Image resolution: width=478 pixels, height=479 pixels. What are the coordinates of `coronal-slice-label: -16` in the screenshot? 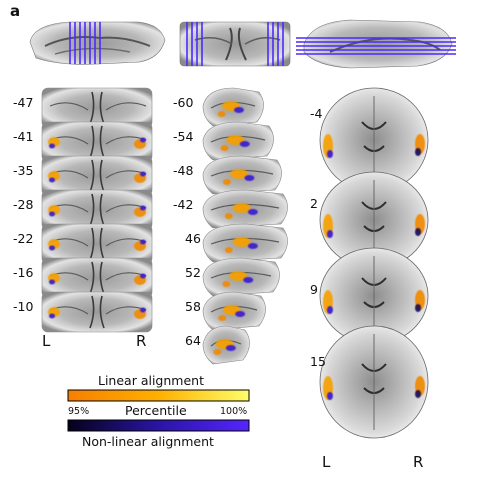 It's located at (23, 272).